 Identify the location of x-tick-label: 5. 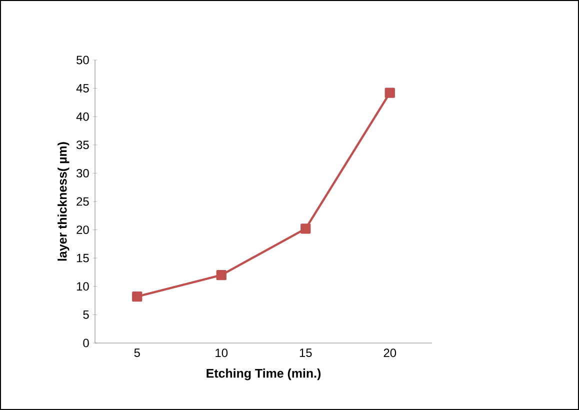
(137, 352).